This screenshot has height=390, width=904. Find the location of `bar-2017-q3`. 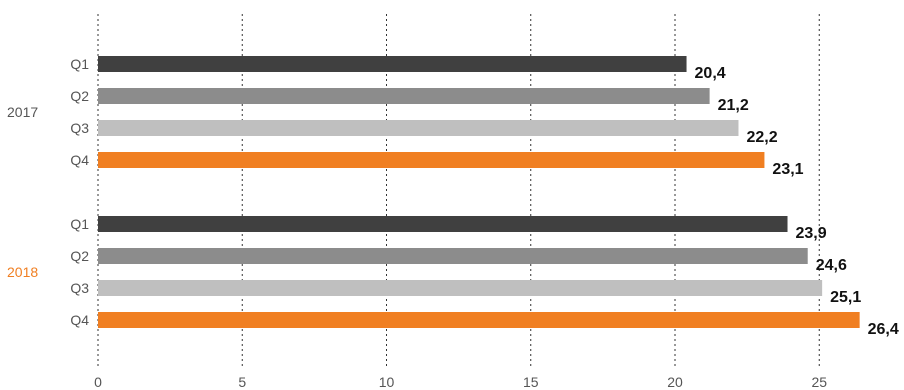

bar-2017-q3 is located at coordinates (418, 128).